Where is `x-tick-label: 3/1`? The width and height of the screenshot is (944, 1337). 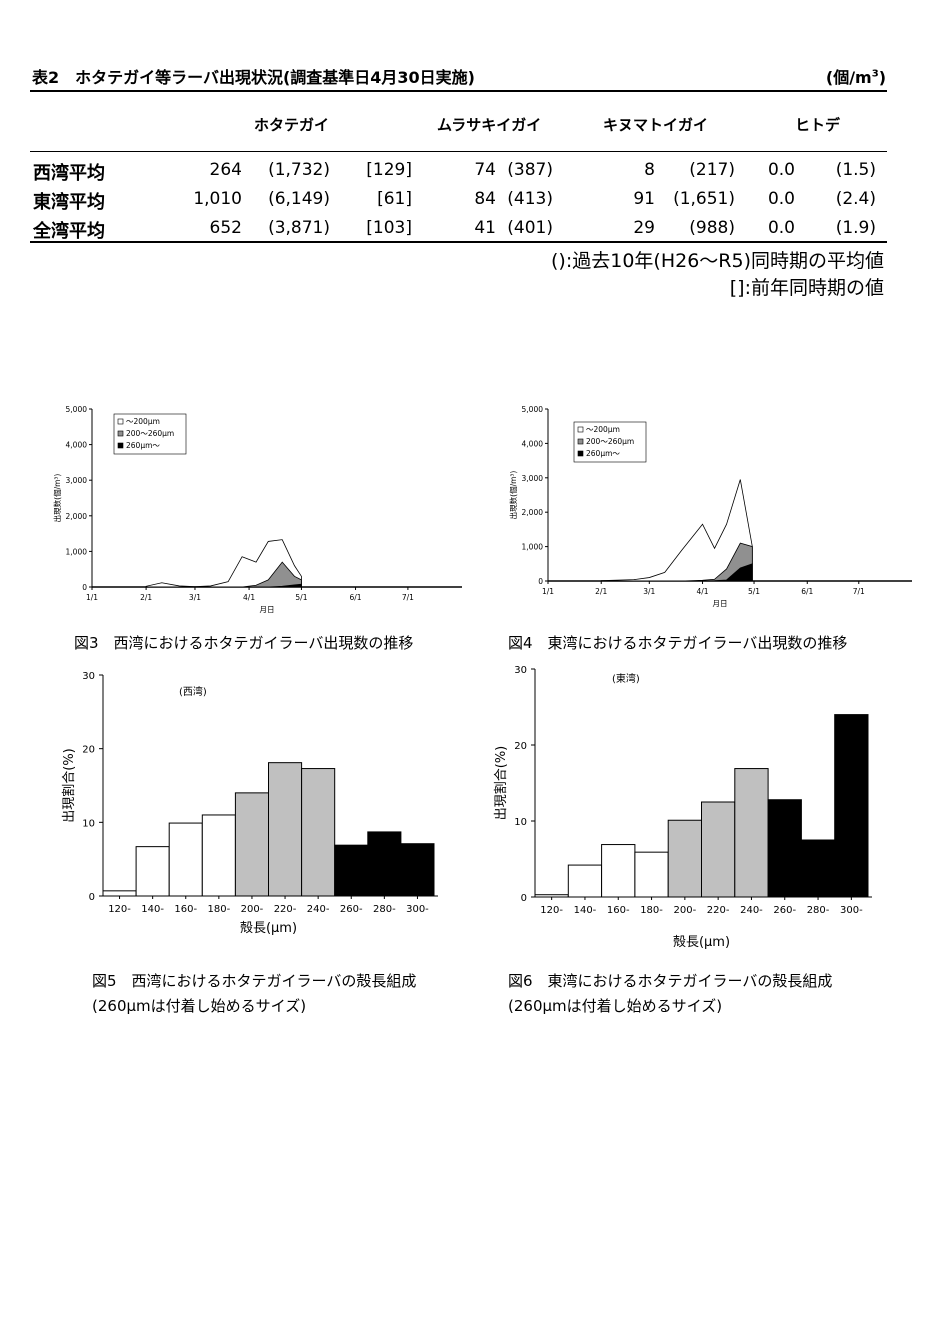 x-tick-label: 3/1 is located at coordinates (195, 597).